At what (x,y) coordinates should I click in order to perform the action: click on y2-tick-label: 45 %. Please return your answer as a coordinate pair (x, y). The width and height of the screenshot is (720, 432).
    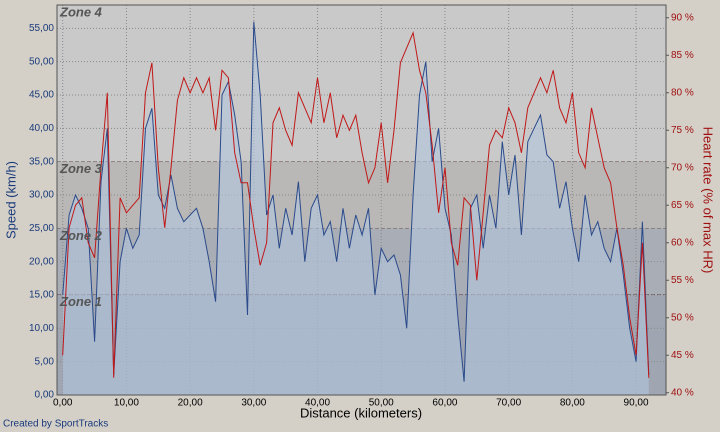
    Looking at the image, I should click on (682, 355).